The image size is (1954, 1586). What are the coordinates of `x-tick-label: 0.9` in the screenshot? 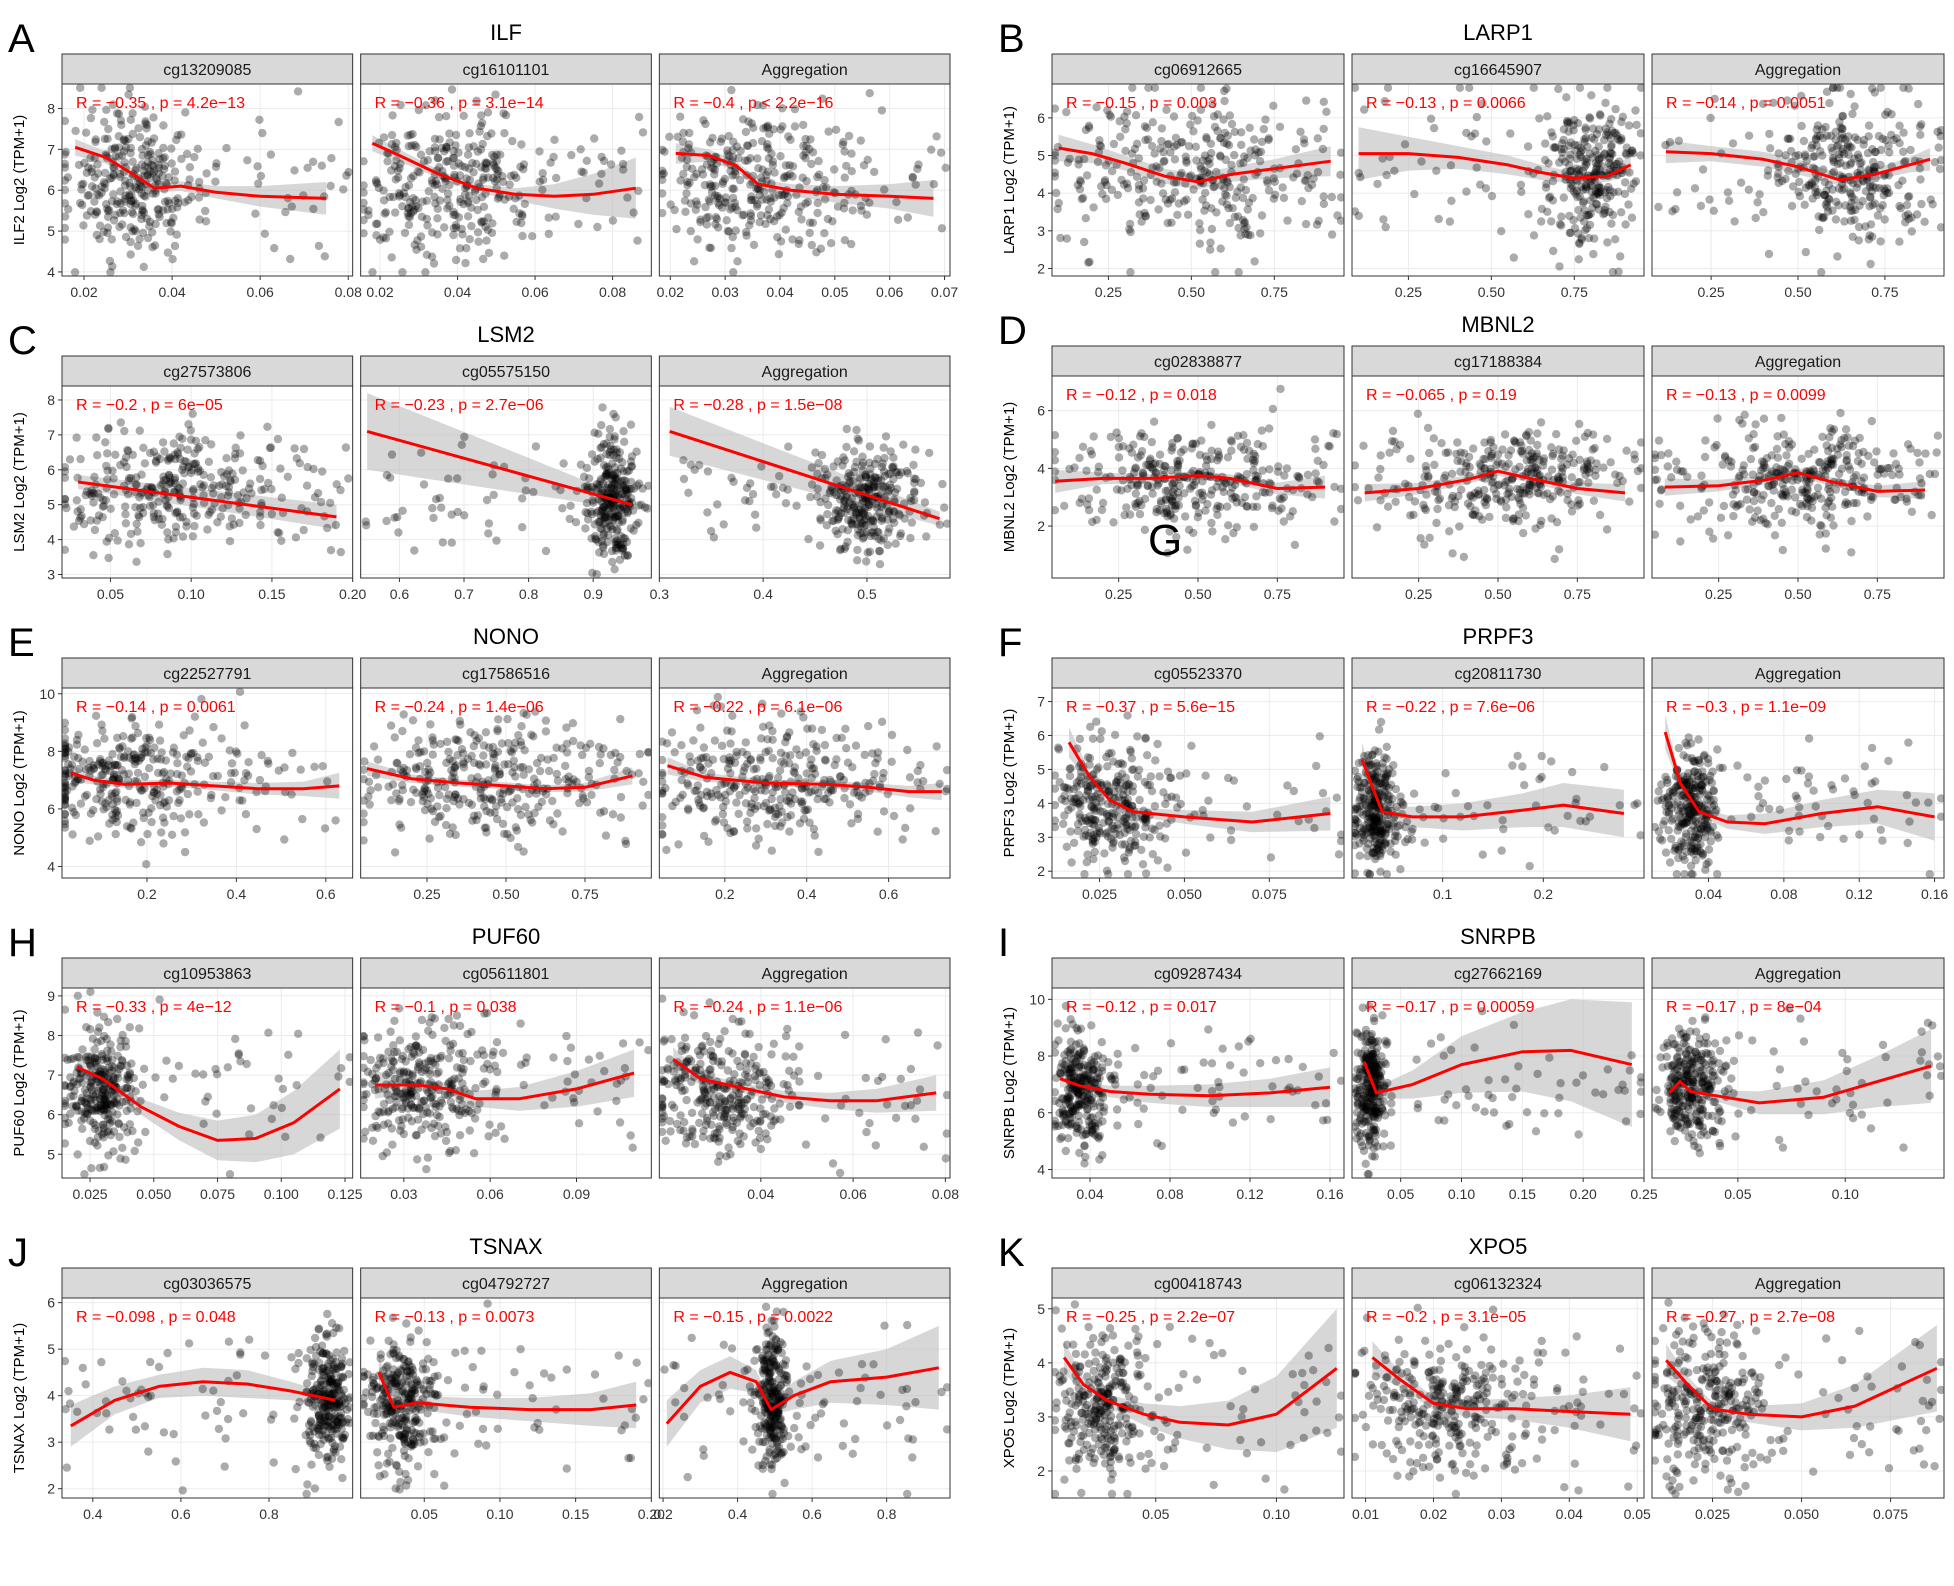 It's located at (593, 594).